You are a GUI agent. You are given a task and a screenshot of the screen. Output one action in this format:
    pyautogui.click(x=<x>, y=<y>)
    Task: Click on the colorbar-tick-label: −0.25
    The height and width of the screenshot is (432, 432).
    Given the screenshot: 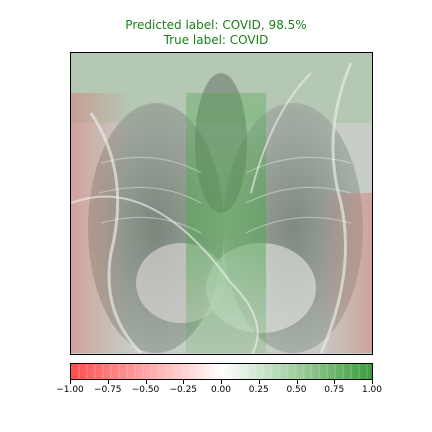 What is the action you would take?
    pyautogui.click(x=183, y=390)
    